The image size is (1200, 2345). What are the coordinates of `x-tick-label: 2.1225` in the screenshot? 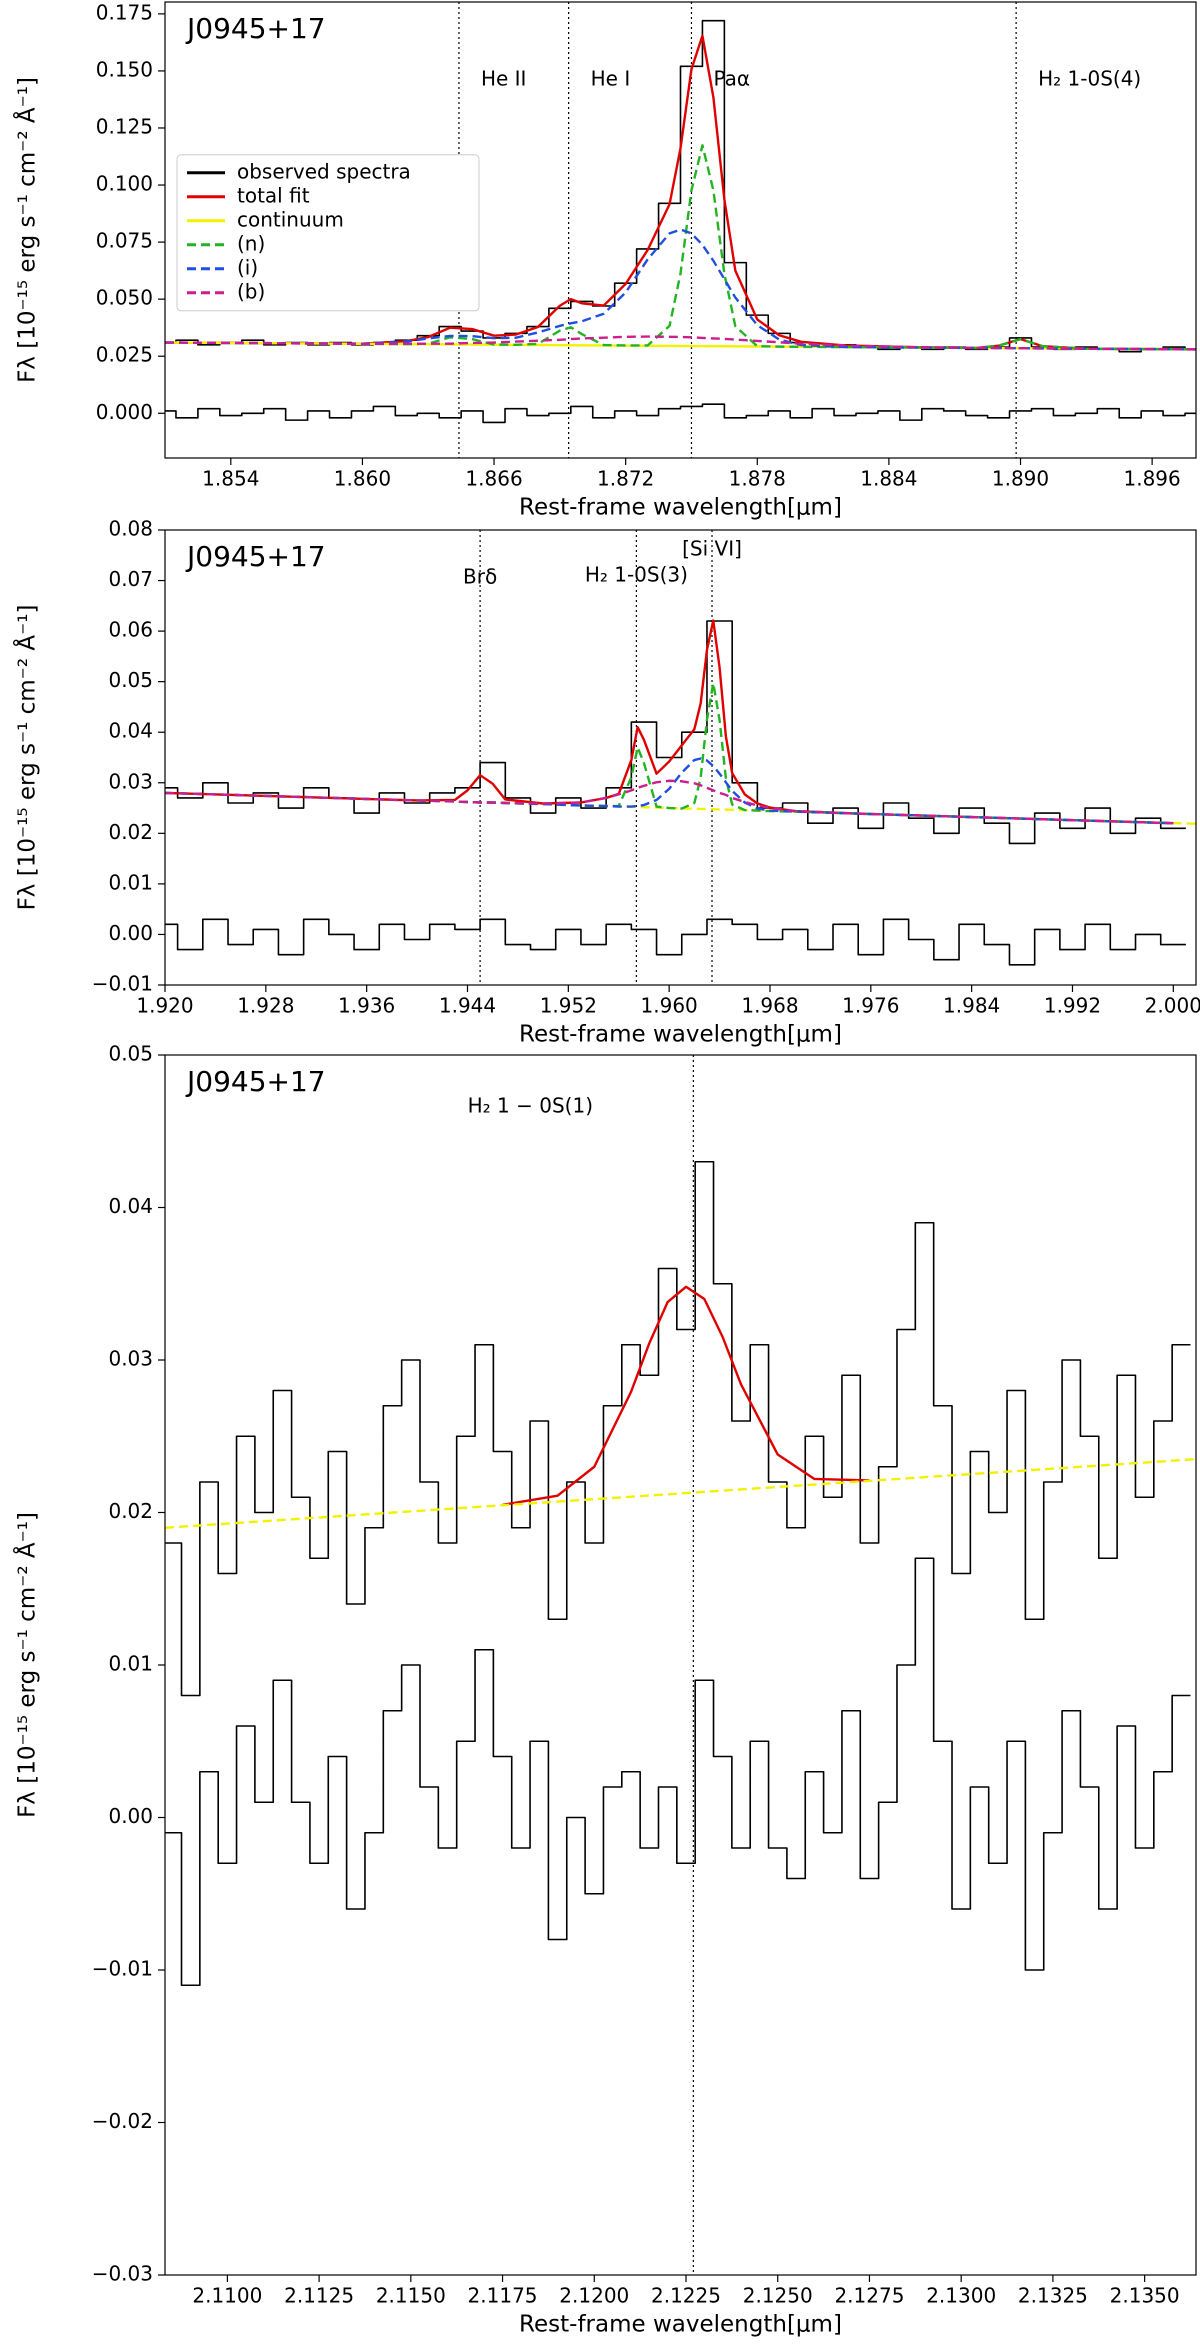 It's located at (686, 2296).